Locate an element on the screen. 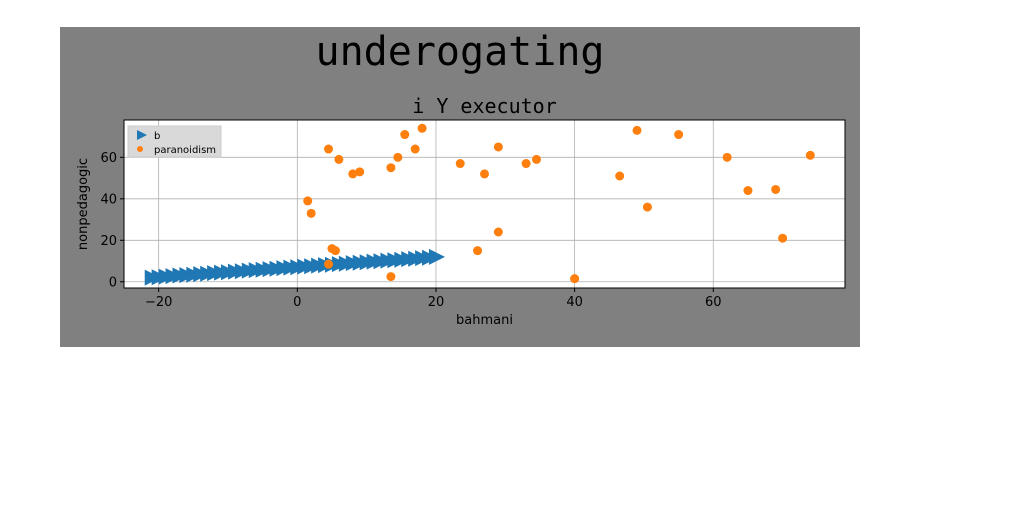 The image size is (1024, 512). legend-label-b: b is located at coordinates (157, 136).